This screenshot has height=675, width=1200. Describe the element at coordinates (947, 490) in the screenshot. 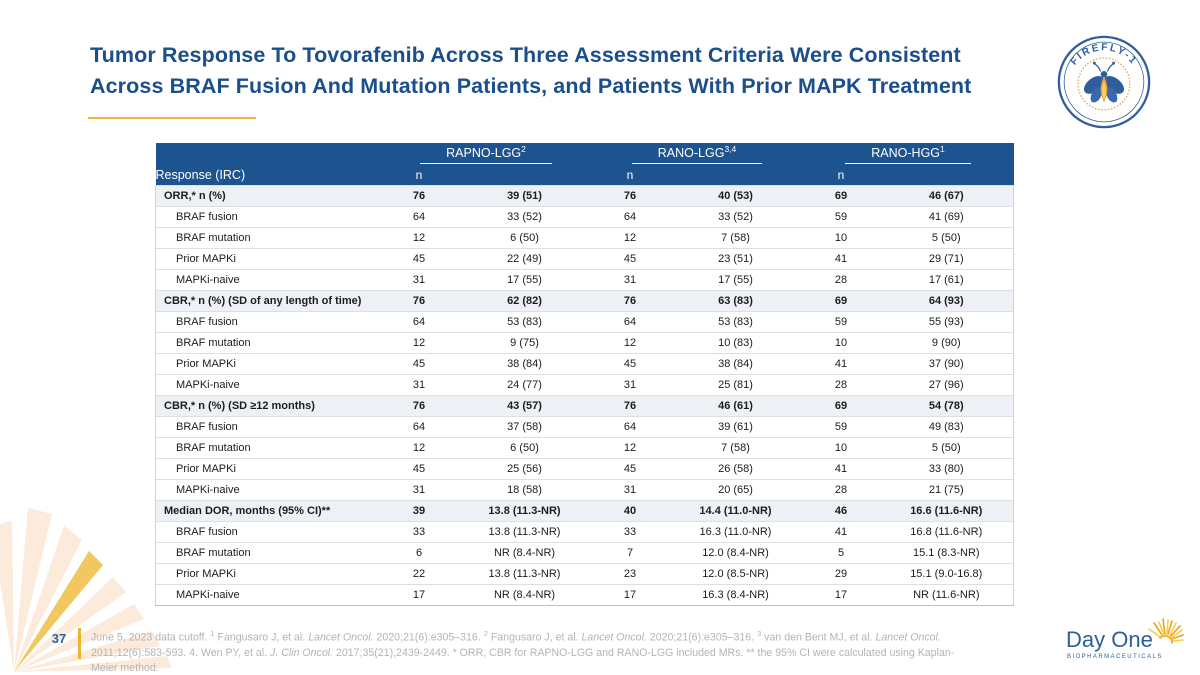

I see `table-cell: 21 (75)` at that location.